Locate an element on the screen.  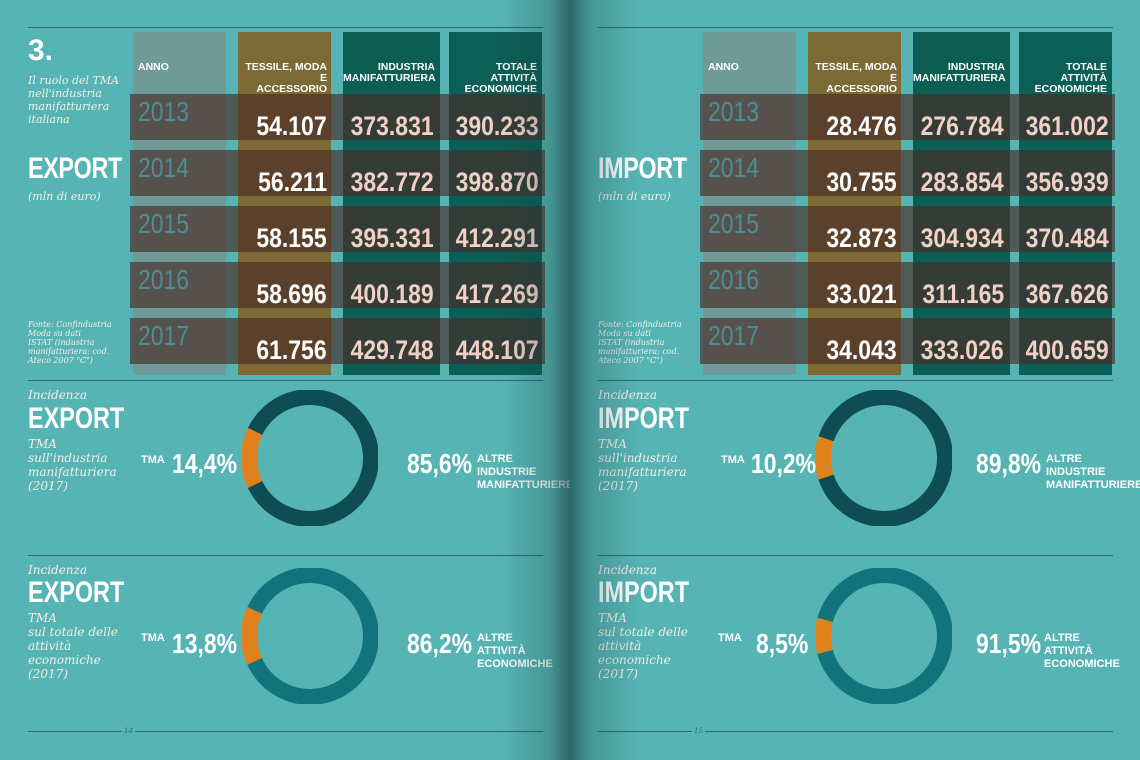
tessile-value: 56.211 is located at coordinates (292, 182).